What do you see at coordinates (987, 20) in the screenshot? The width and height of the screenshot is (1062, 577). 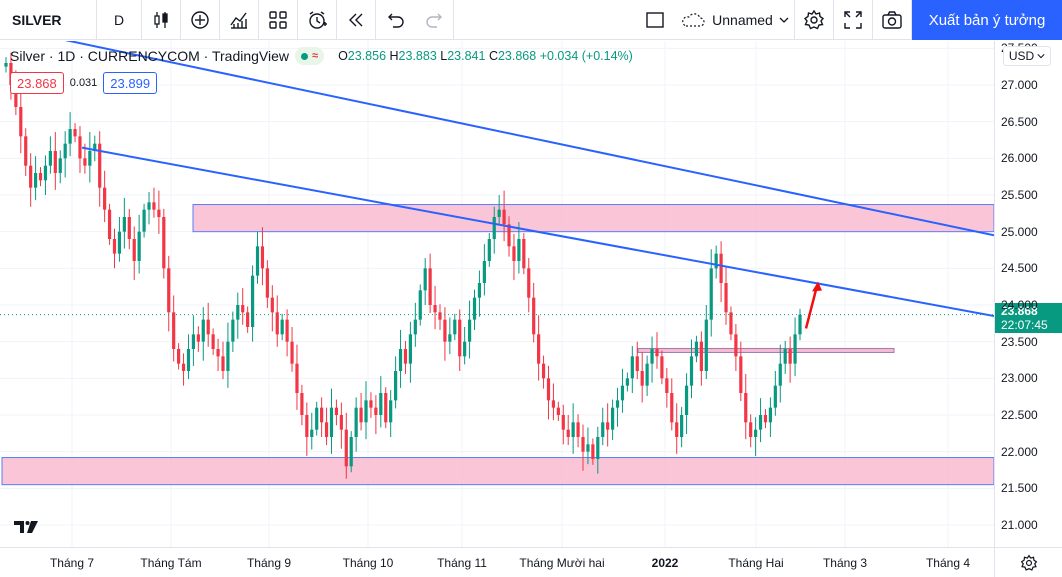 I see `publish-idea-button: Xuất bản ý tưởng` at bounding box center [987, 20].